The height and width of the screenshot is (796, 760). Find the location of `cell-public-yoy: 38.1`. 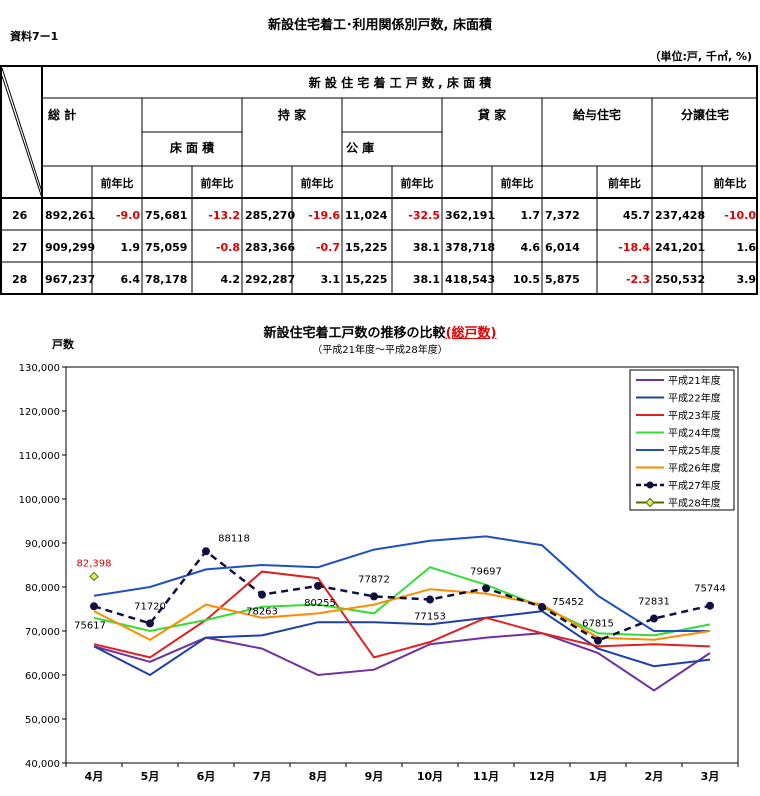

cell-public-yoy: 38.1 is located at coordinates (426, 247).